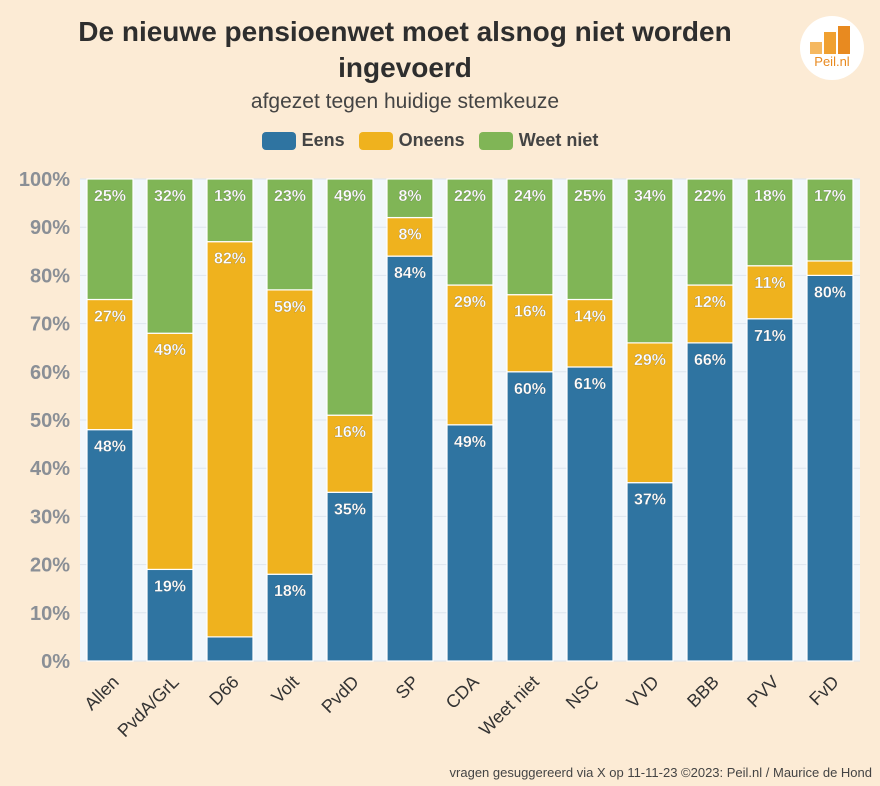  What do you see at coordinates (170, 586) in the screenshot?
I see `data-label: 19%` at bounding box center [170, 586].